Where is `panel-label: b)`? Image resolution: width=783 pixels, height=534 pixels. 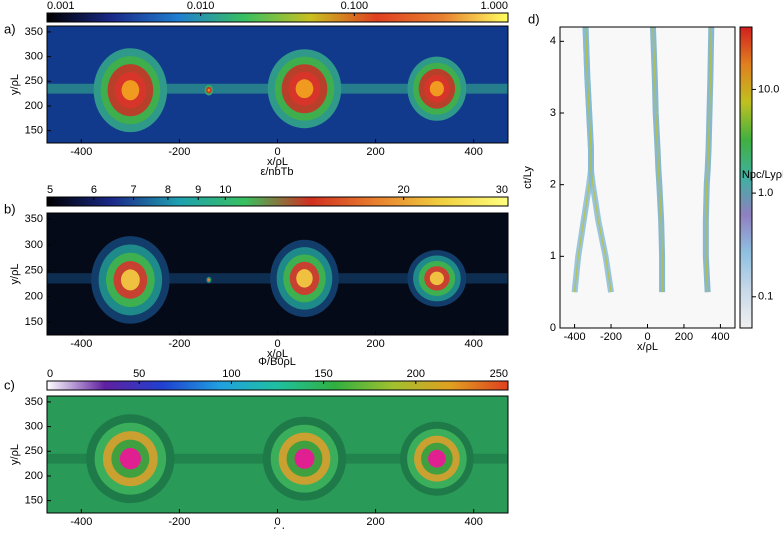 panel-label: b) is located at coordinates (10, 208).